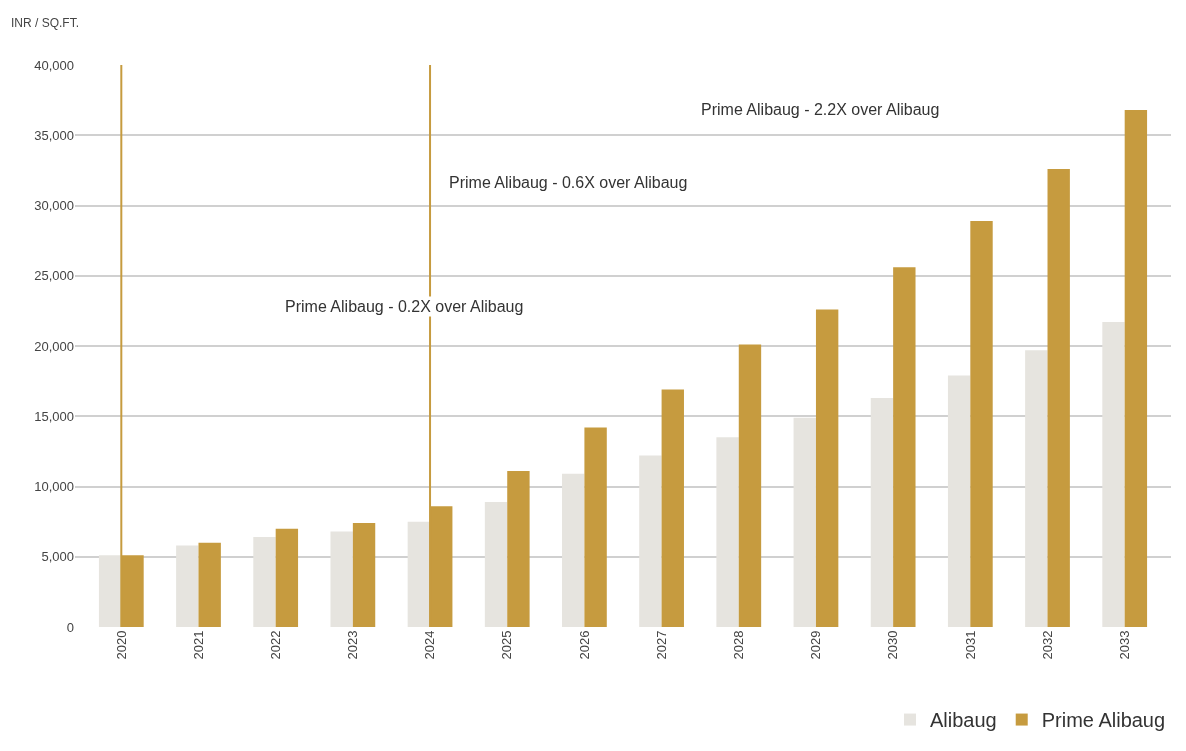 This screenshot has height=751, width=1186. I want to click on annotation: Prime Alibaug - 0.6X over Alibaug, so click(568, 182).